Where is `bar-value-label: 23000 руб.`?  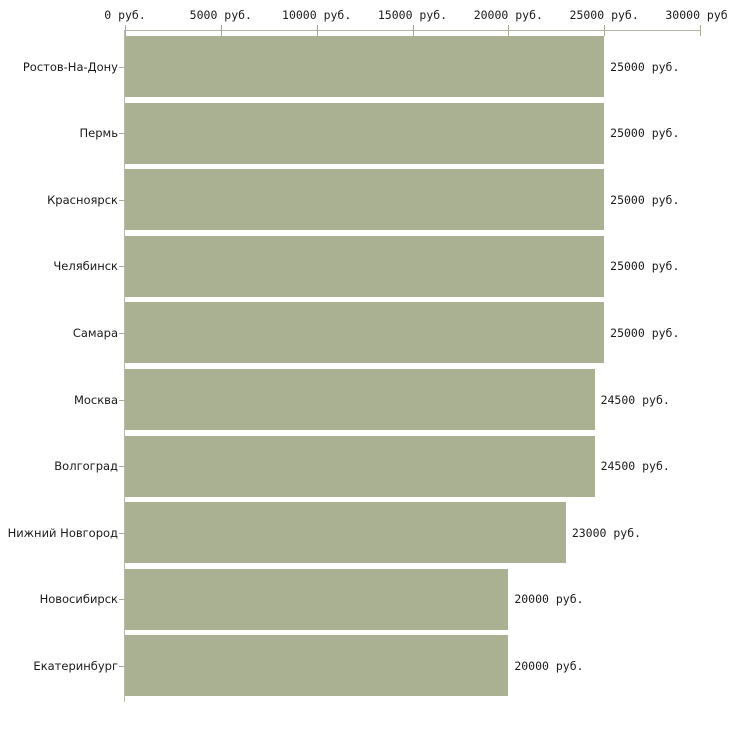
bar-value-label: 23000 руб. is located at coordinates (606, 532).